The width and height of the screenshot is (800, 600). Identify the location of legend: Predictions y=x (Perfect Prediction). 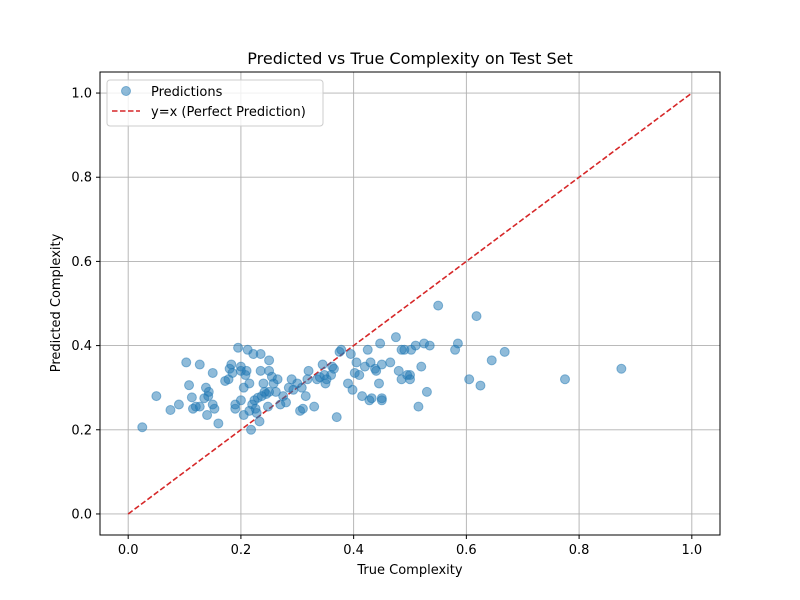
(215, 103).